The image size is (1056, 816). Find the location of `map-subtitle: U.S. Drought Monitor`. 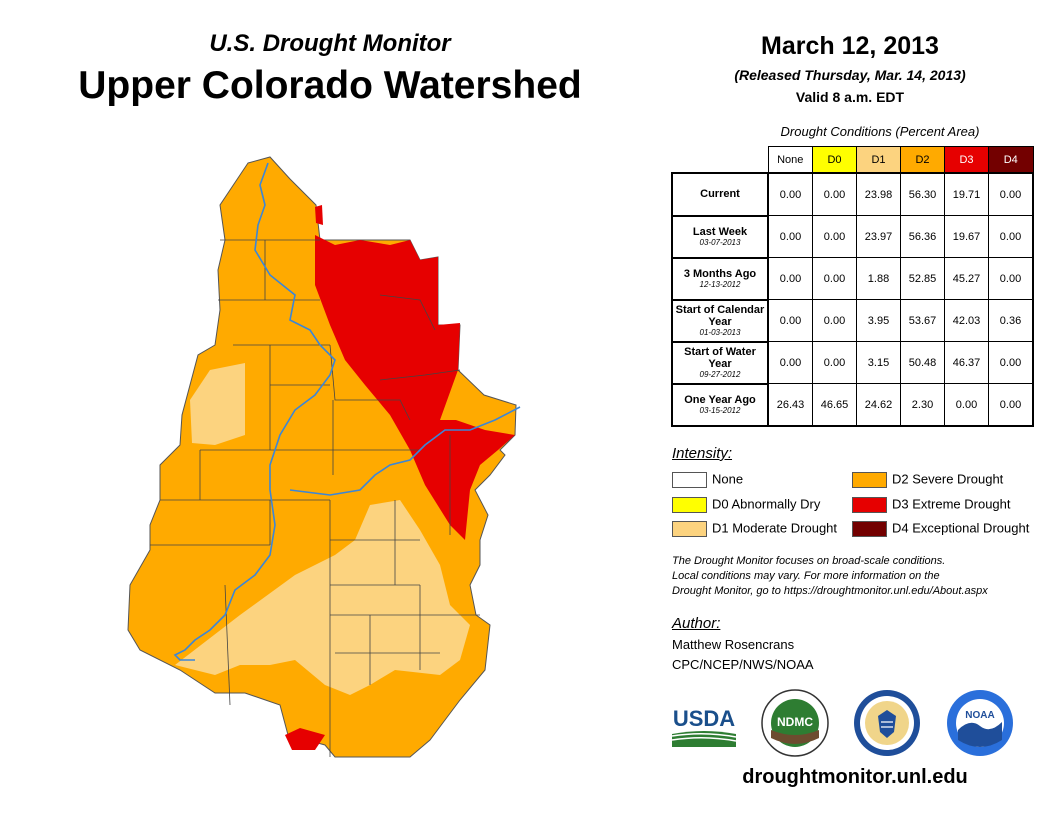

map-subtitle: U.S. Drought Monitor is located at coordinates (330, 43).